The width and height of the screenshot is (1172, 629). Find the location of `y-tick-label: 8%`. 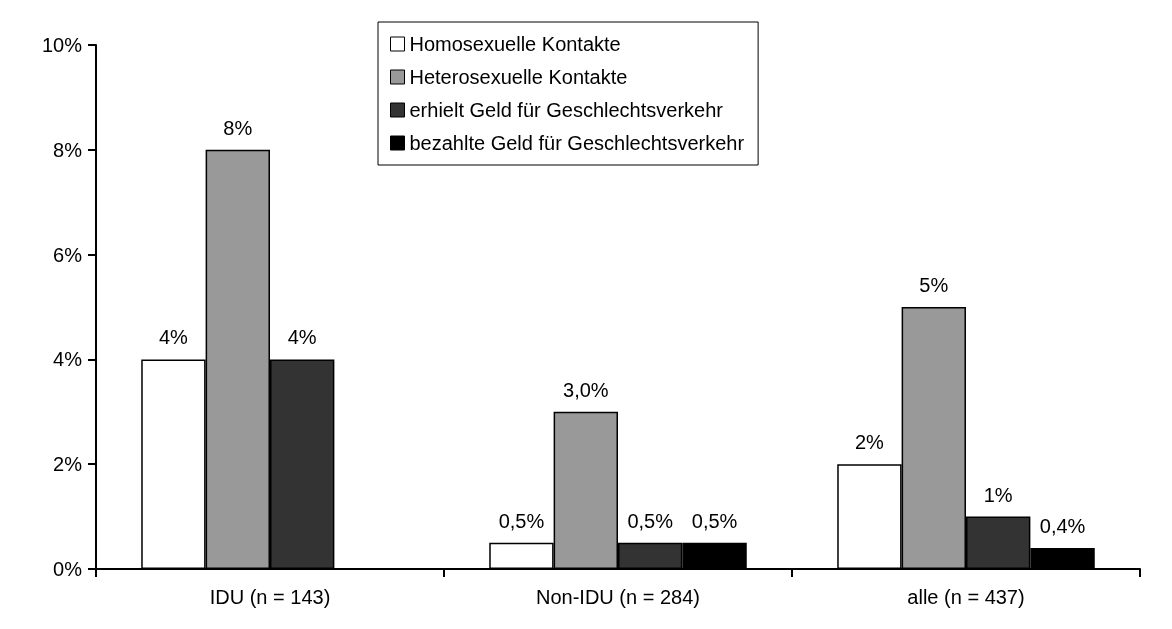

y-tick-label: 8% is located at coordinates (68, 149).